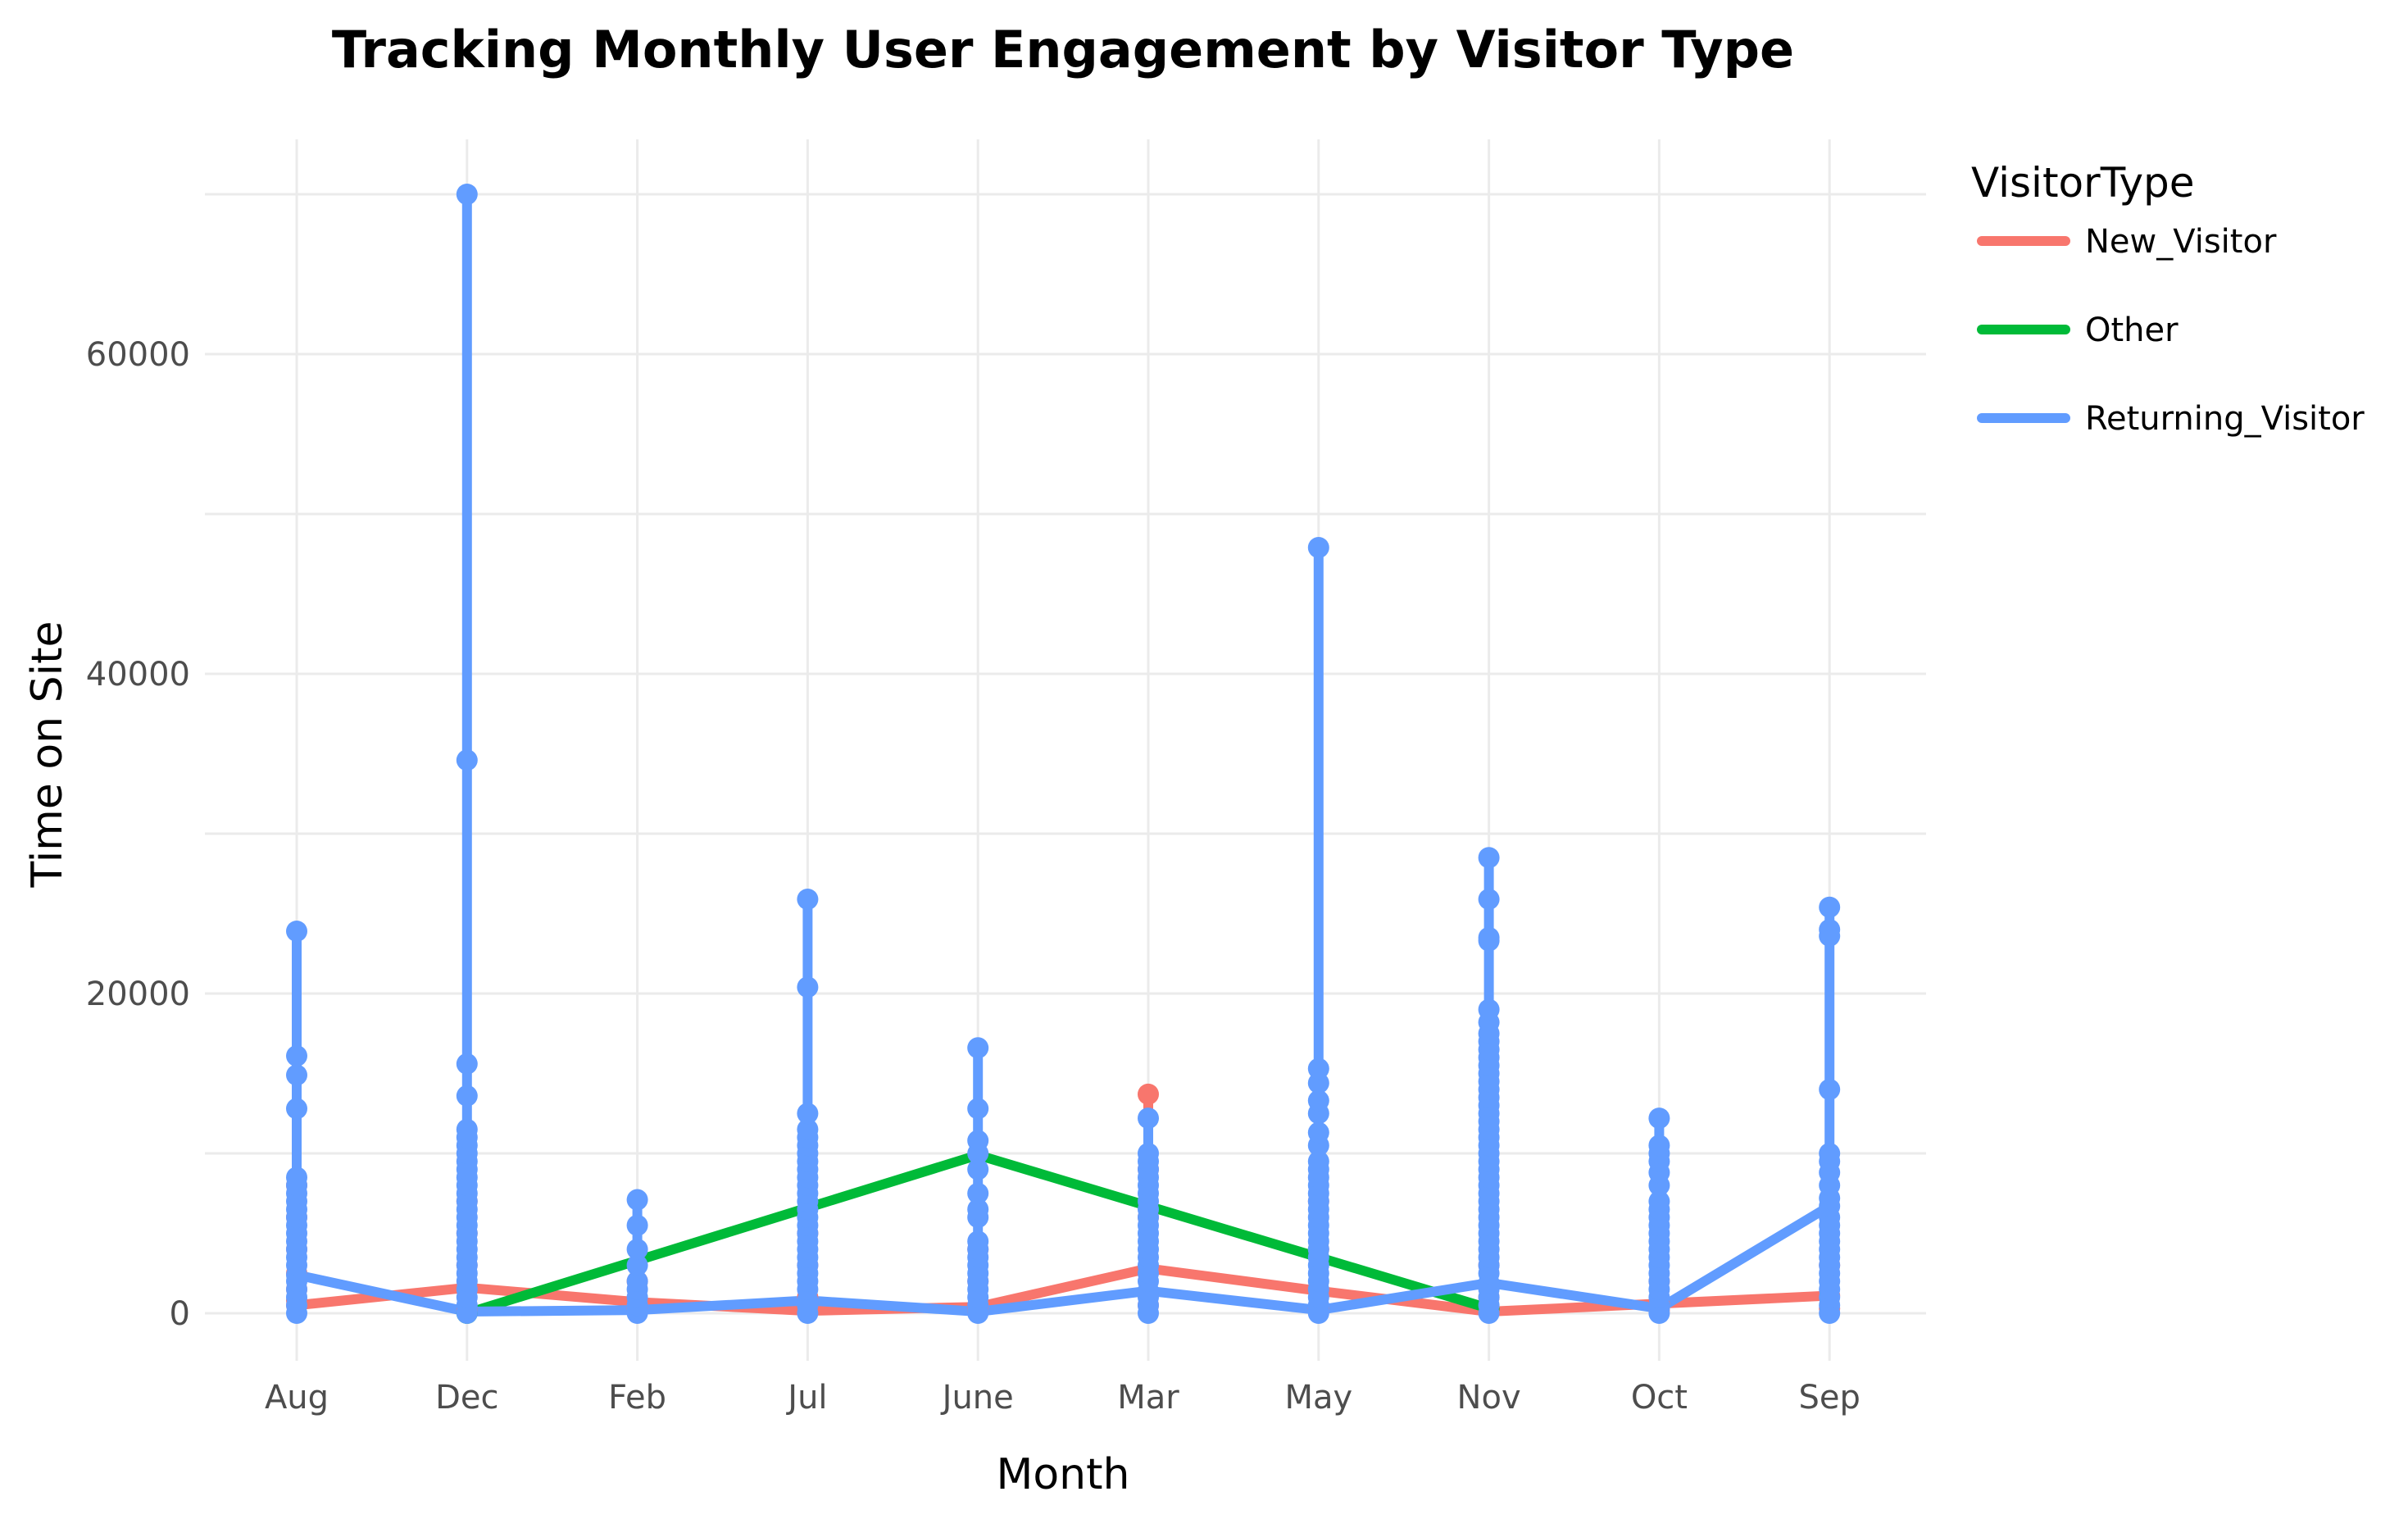  What do you see at coordinates (2132, 330) in the screenshot?
I see `legend-label-other: Other` at bounding box center [2132, 330].